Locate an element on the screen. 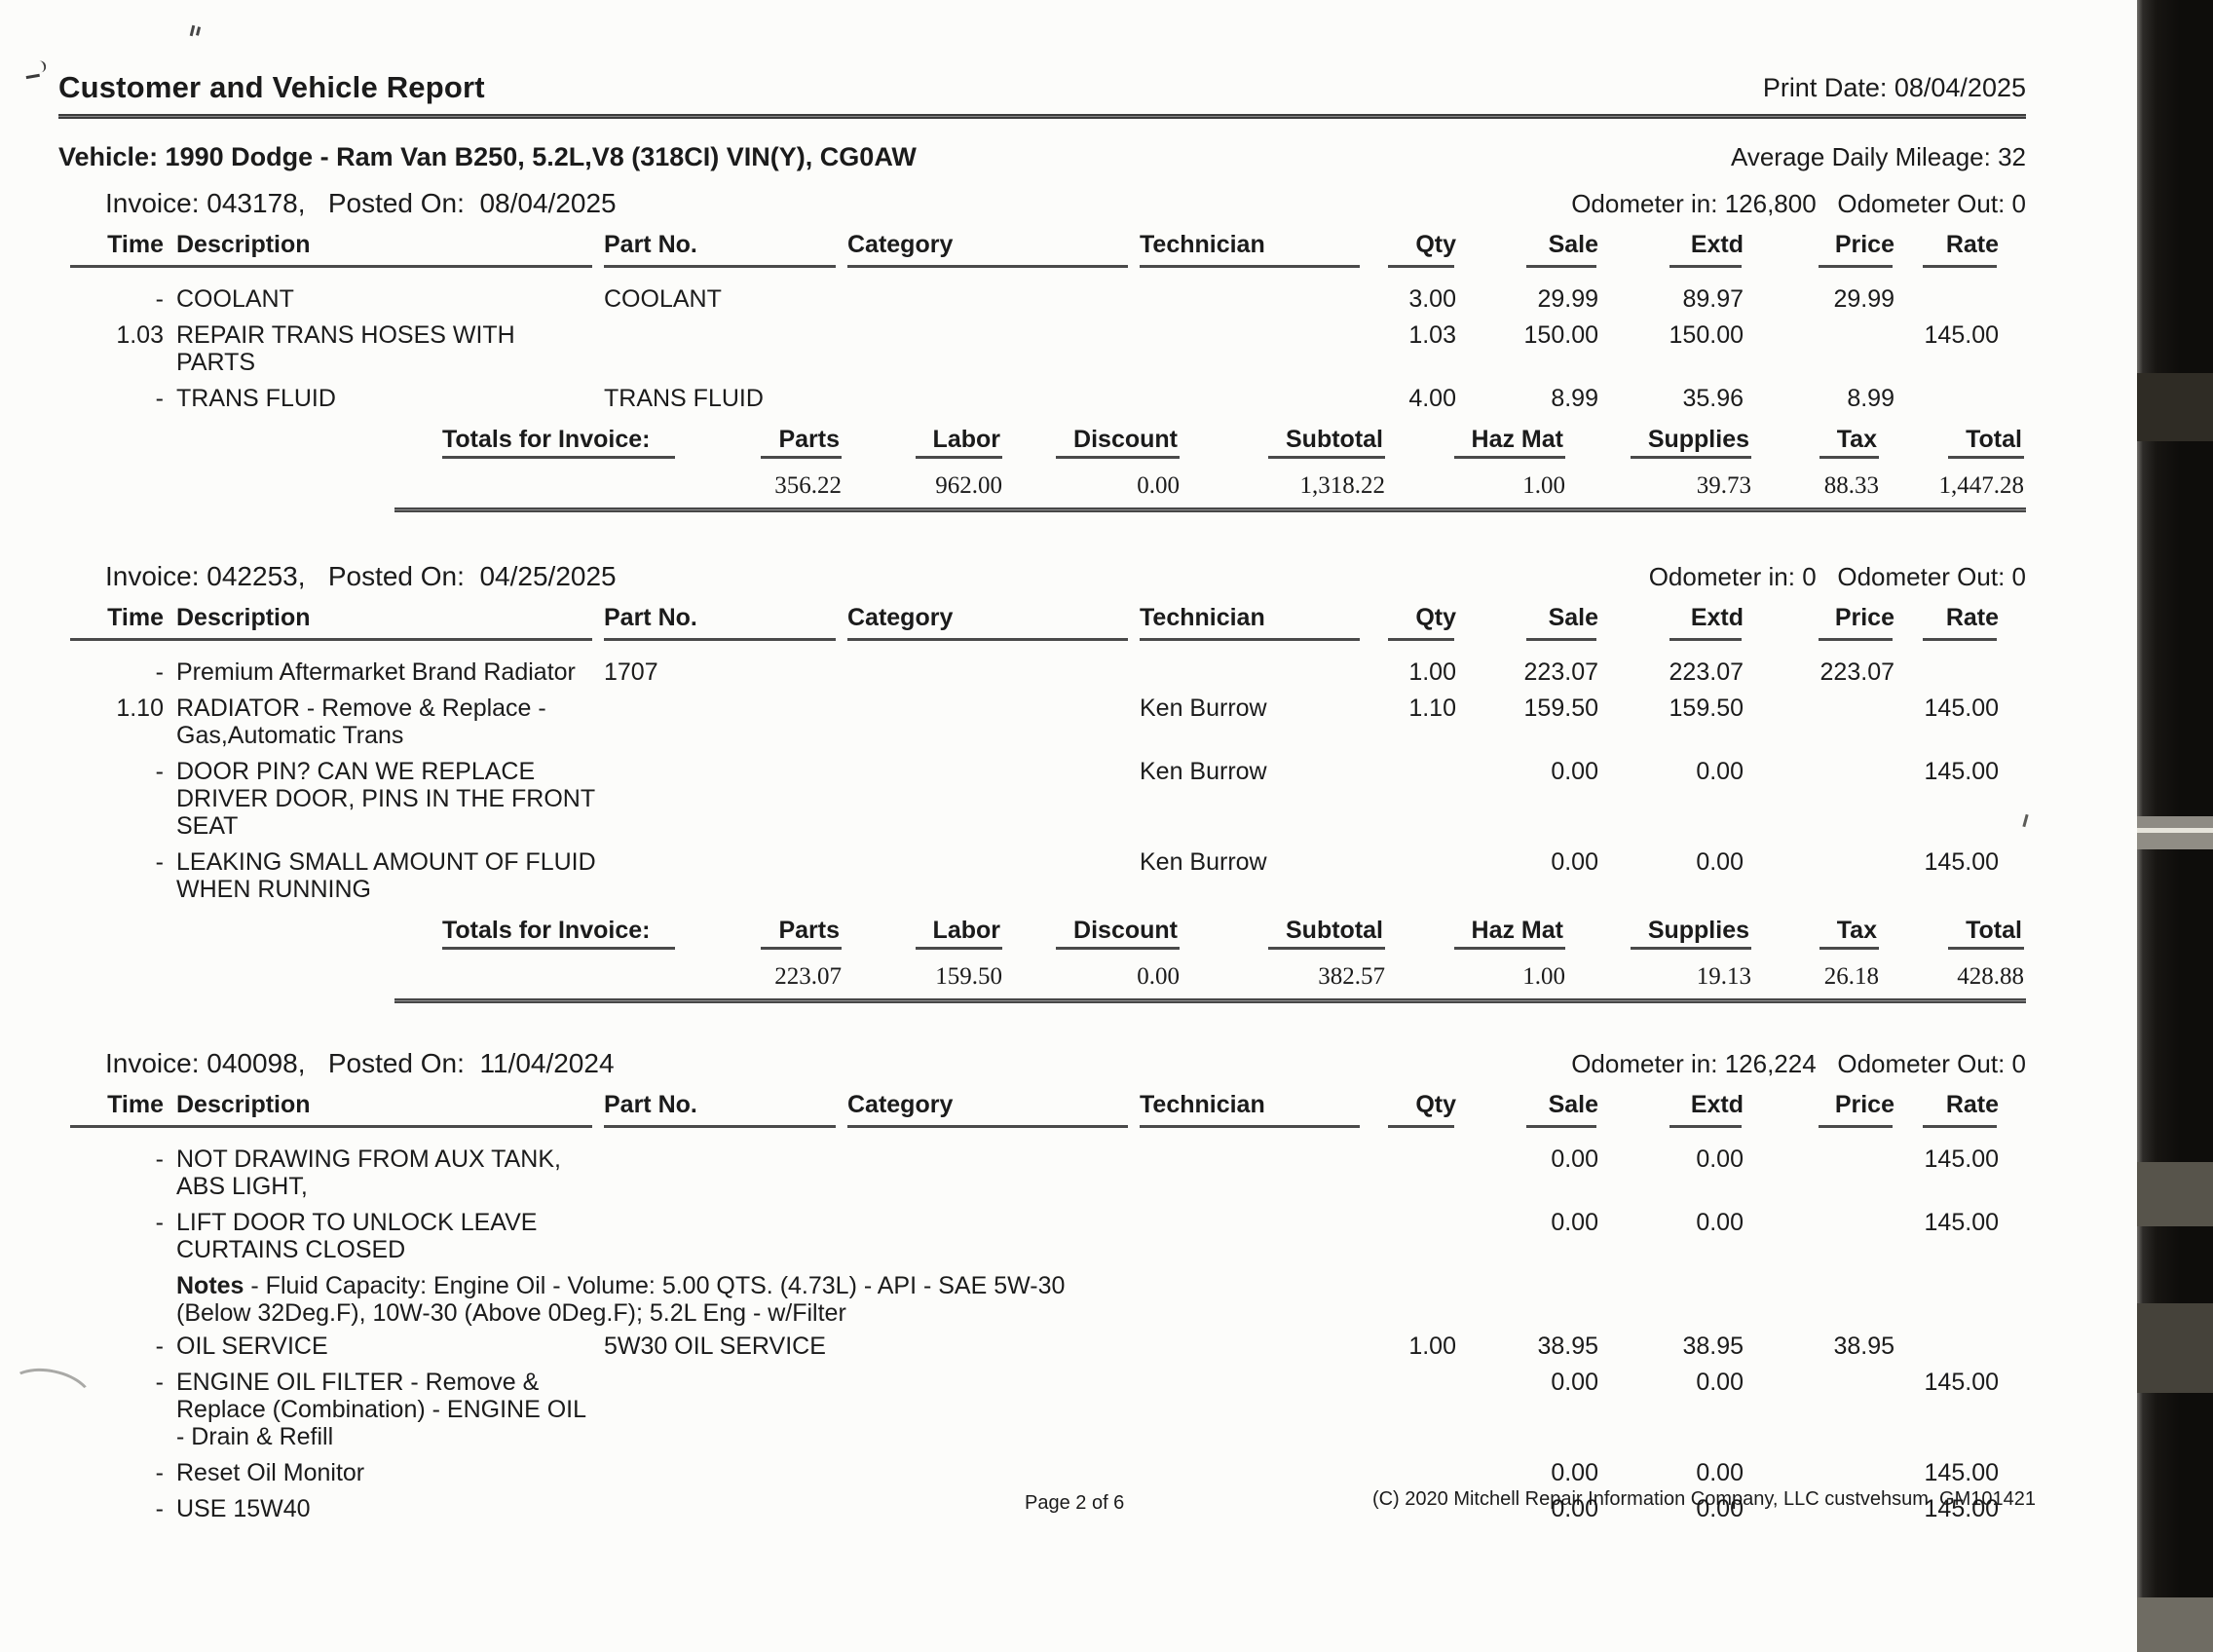 The image size is (2213, 1652). col-header-qty: Qty is located at coordinates (1413, 250).